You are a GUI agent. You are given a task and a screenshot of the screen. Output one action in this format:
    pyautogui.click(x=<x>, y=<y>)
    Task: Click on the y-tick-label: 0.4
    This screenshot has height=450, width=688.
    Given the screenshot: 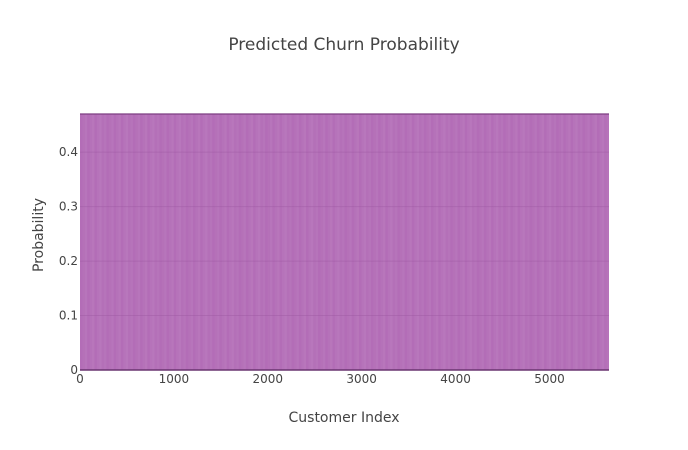 What is the action you would take?
    pyautogui.click(x=68, y=152)
    